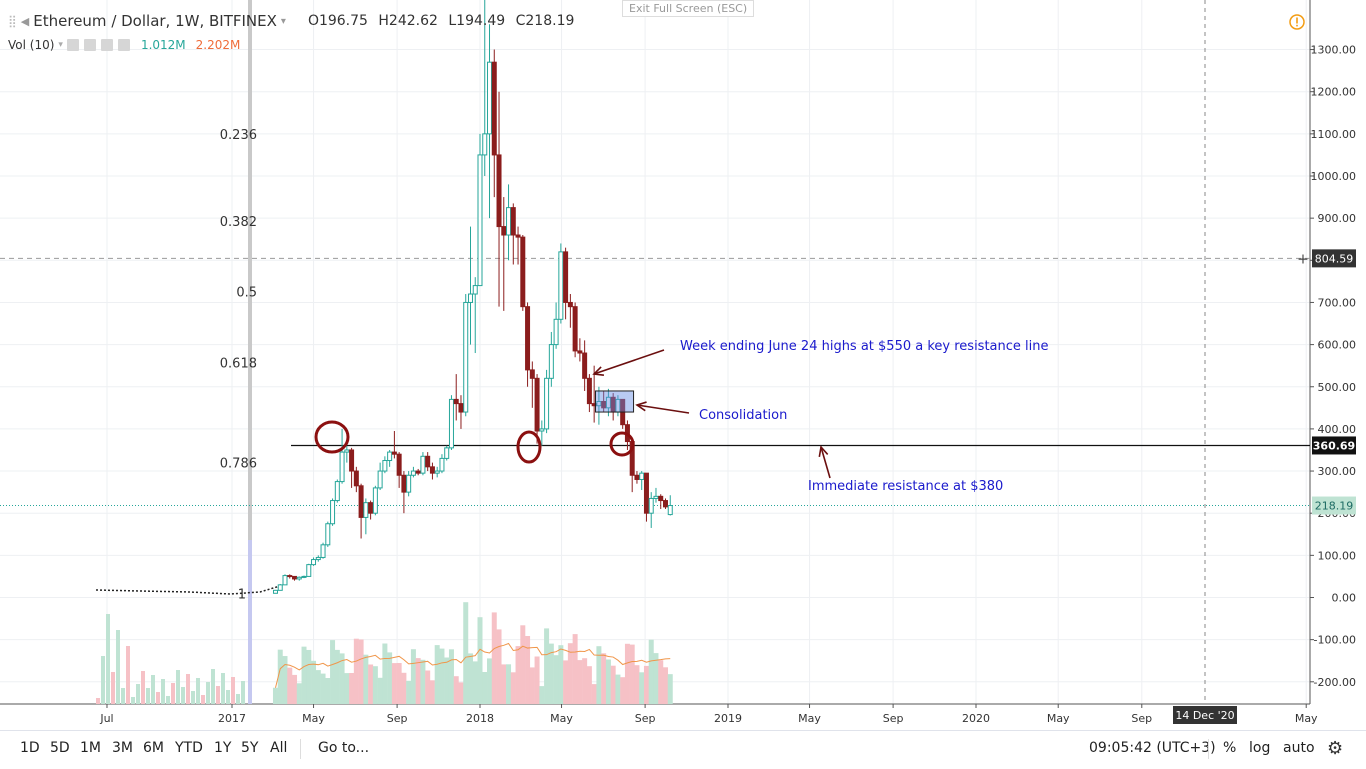 This screenshot has height=769, width=1366. Describe the element at coordinates (250, 748) in the screenshot. I see `range-5y: 5Y` at that location.